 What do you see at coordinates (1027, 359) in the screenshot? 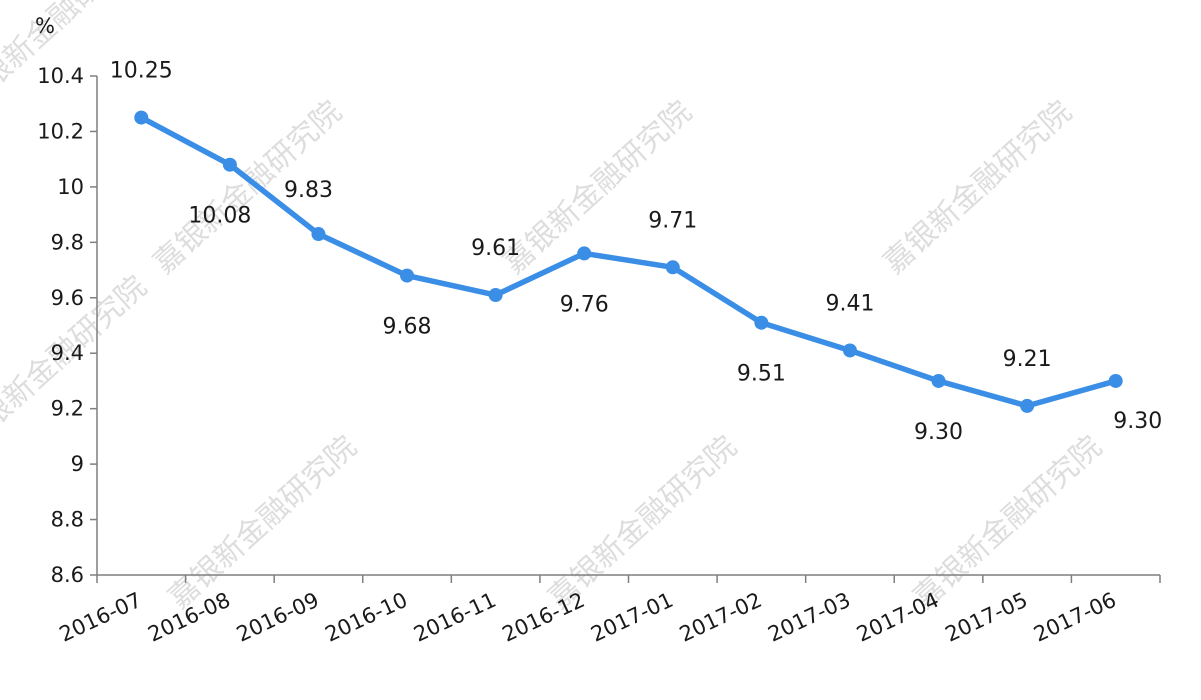
I see `data-label: 9.21` at bounding box center [1027, 359].